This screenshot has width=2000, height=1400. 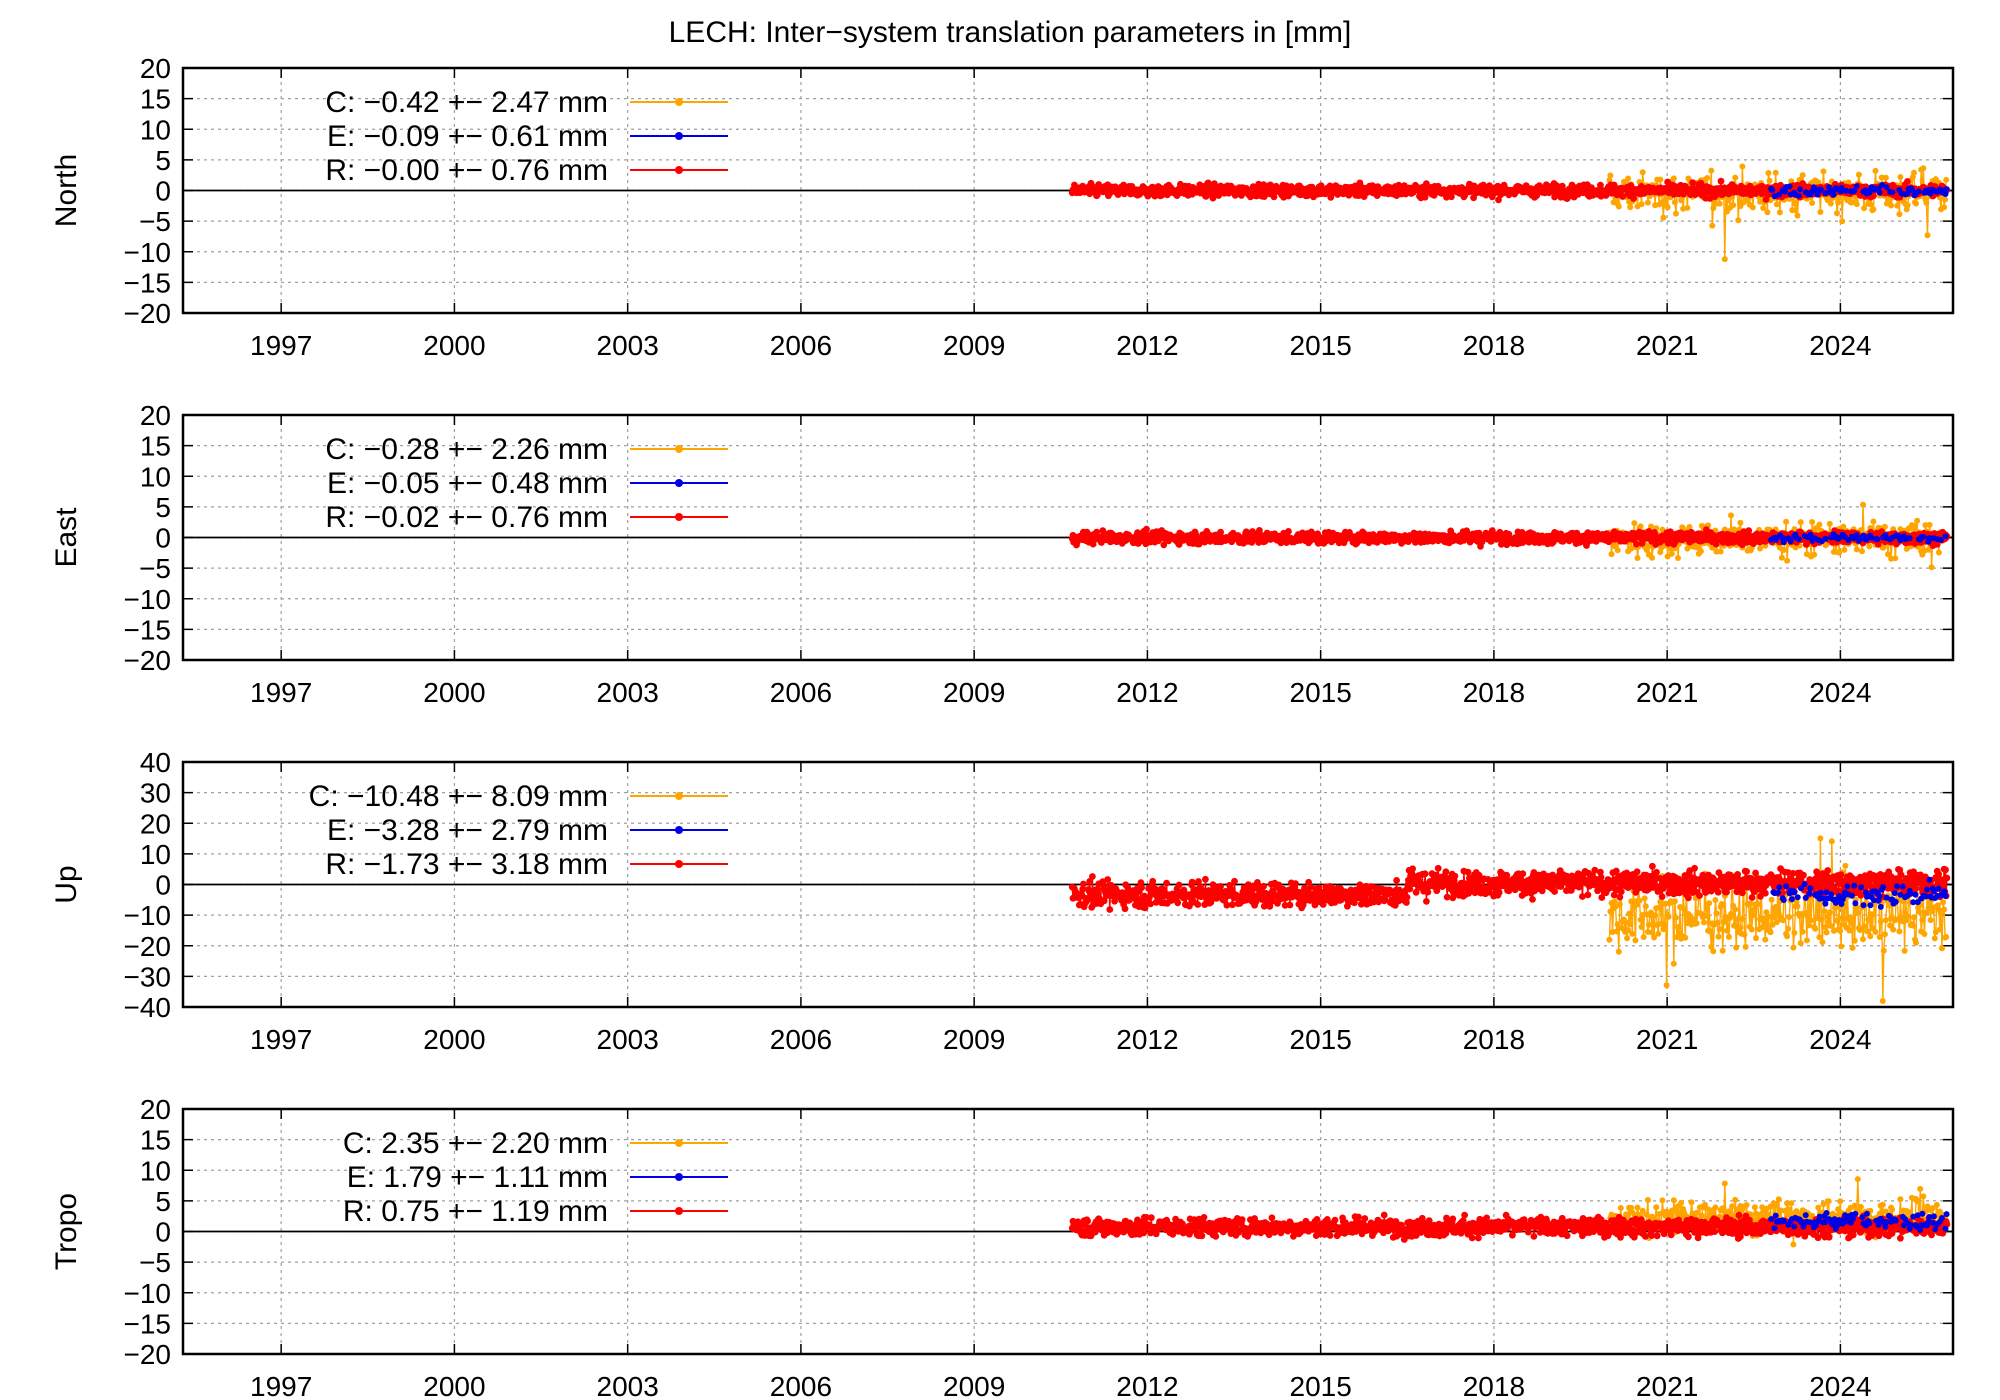 I want to click on legend-swatch-point-C, so click(x=679, y=449).